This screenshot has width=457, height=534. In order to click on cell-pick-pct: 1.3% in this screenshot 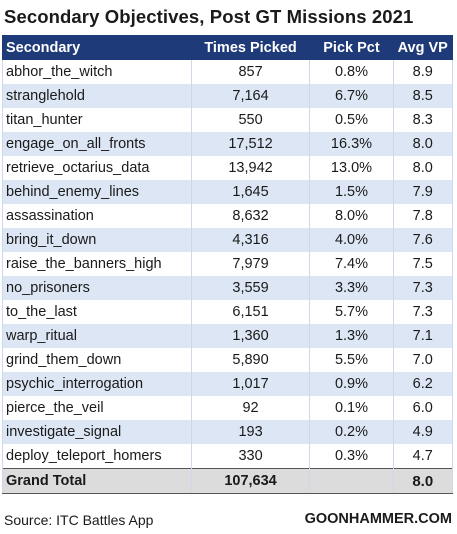, I will do `click(351, 336)`.